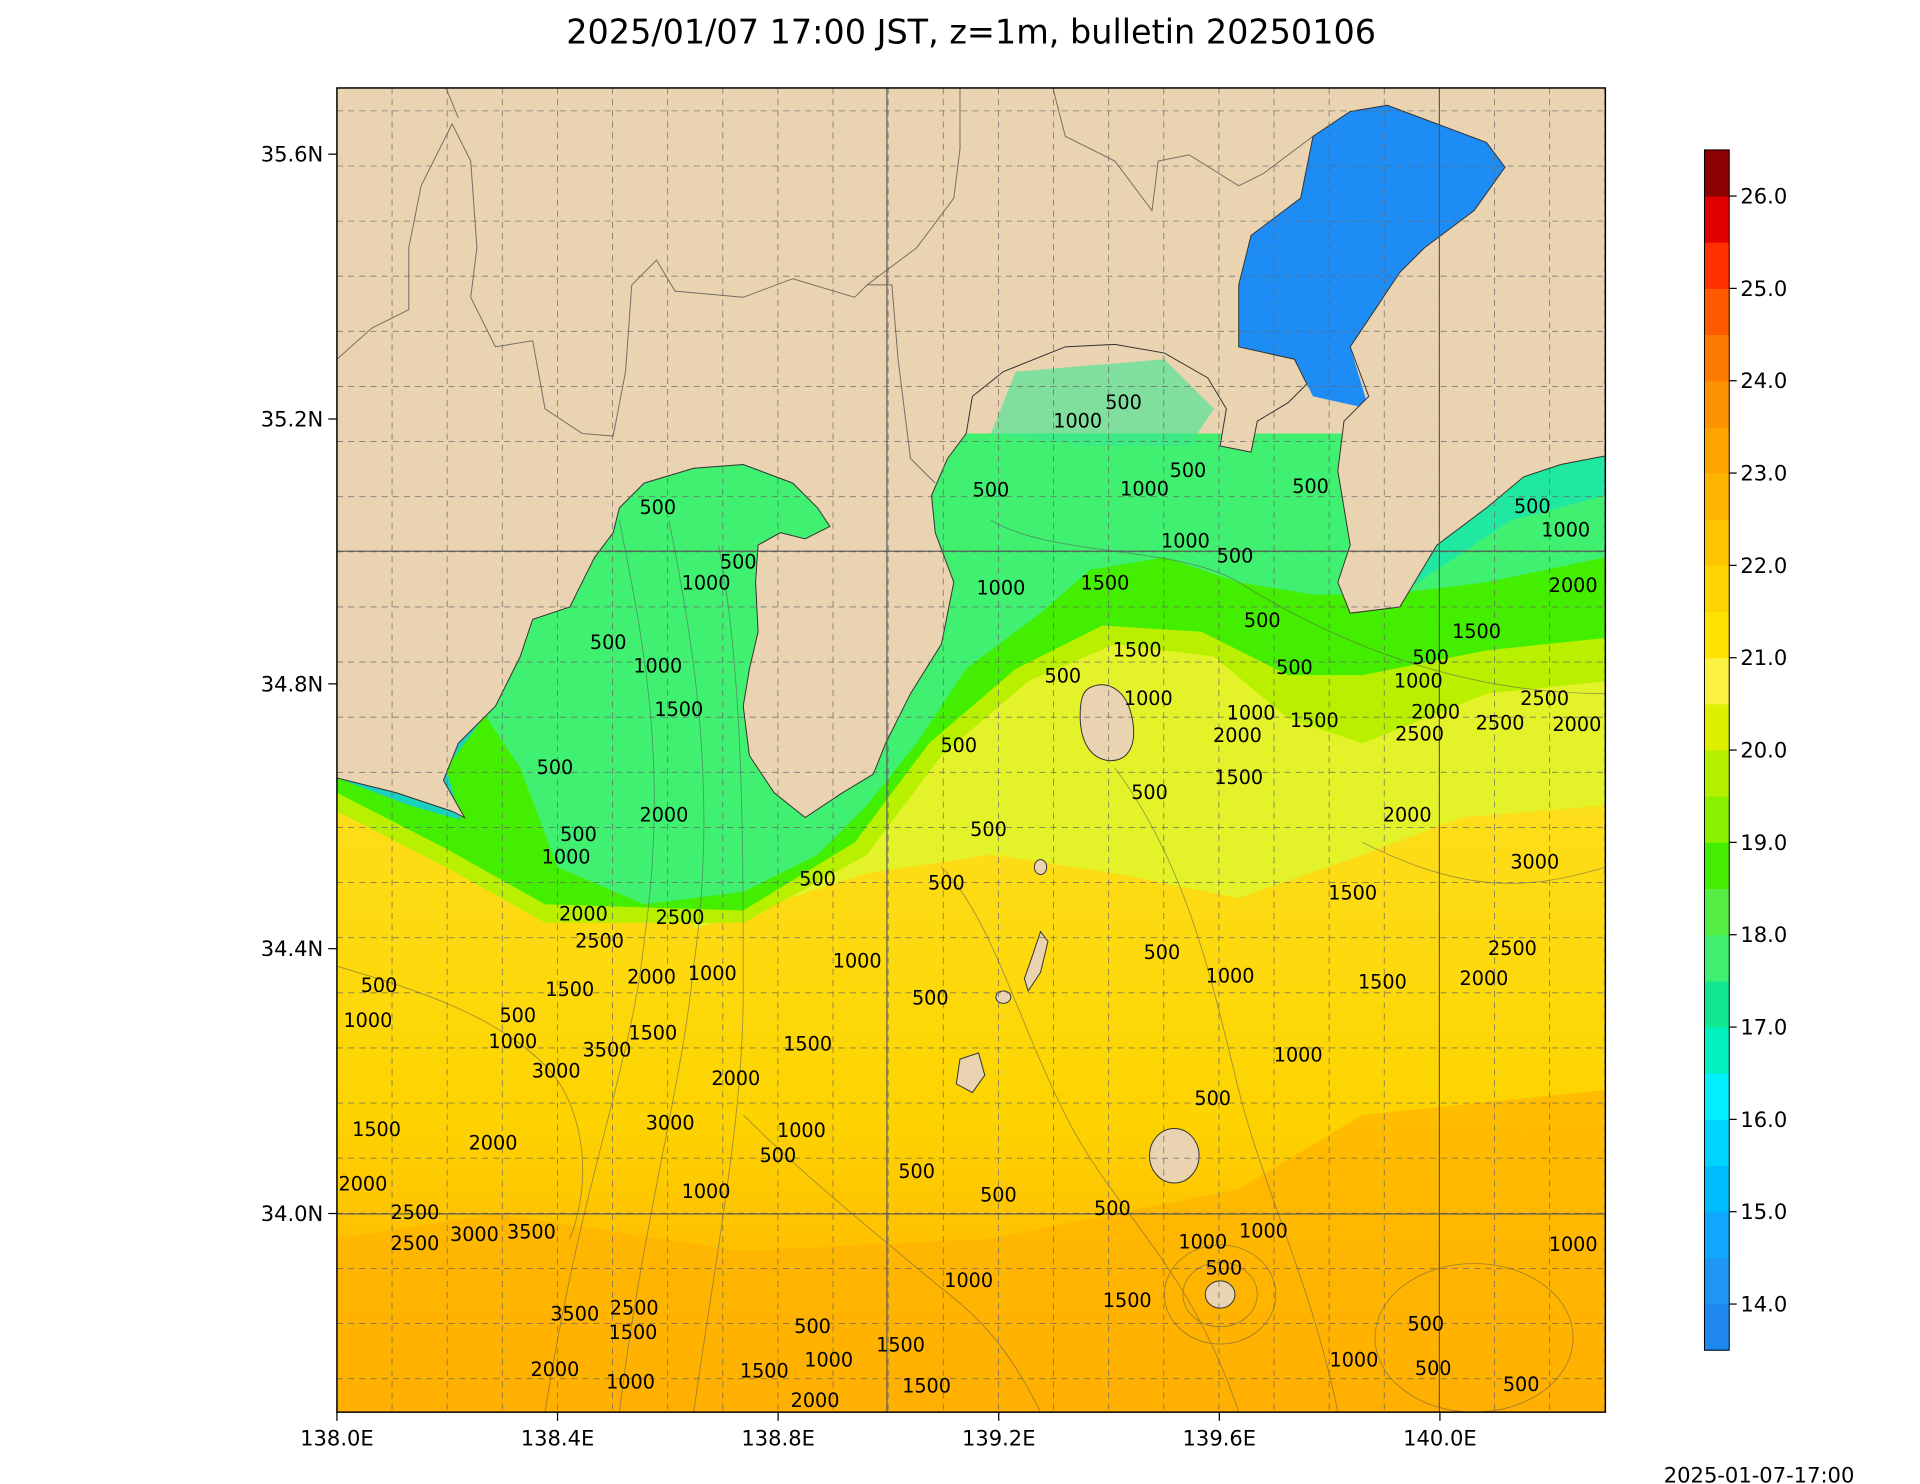 The image size is (1920, 1484). What do you see at coordinates (292, 948) in the screenshot?
I see `y-tick-label: 34.4N` at bounding box center [292, 948].